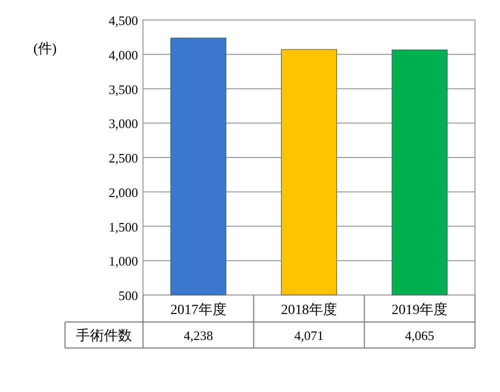  Describe the element at coordinates (123, 226) in the screenshot. I see `y-tick-label: 1,500` at that location.